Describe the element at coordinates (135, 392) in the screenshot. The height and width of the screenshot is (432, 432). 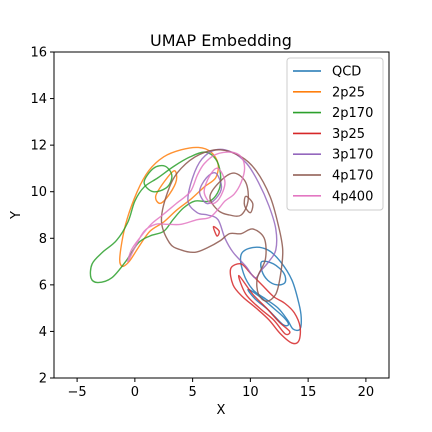
I see `x-tick-label: 0` at that location.